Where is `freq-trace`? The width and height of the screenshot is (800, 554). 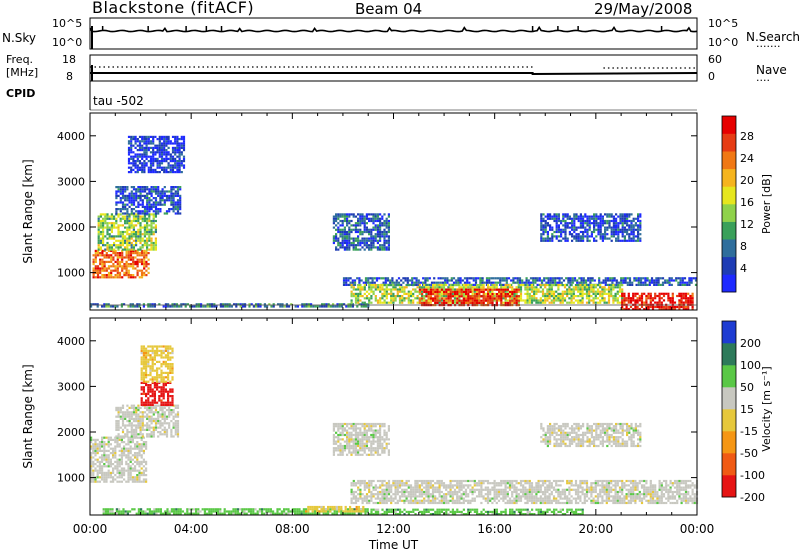
freq-trace is located at coordinates (394, 74).